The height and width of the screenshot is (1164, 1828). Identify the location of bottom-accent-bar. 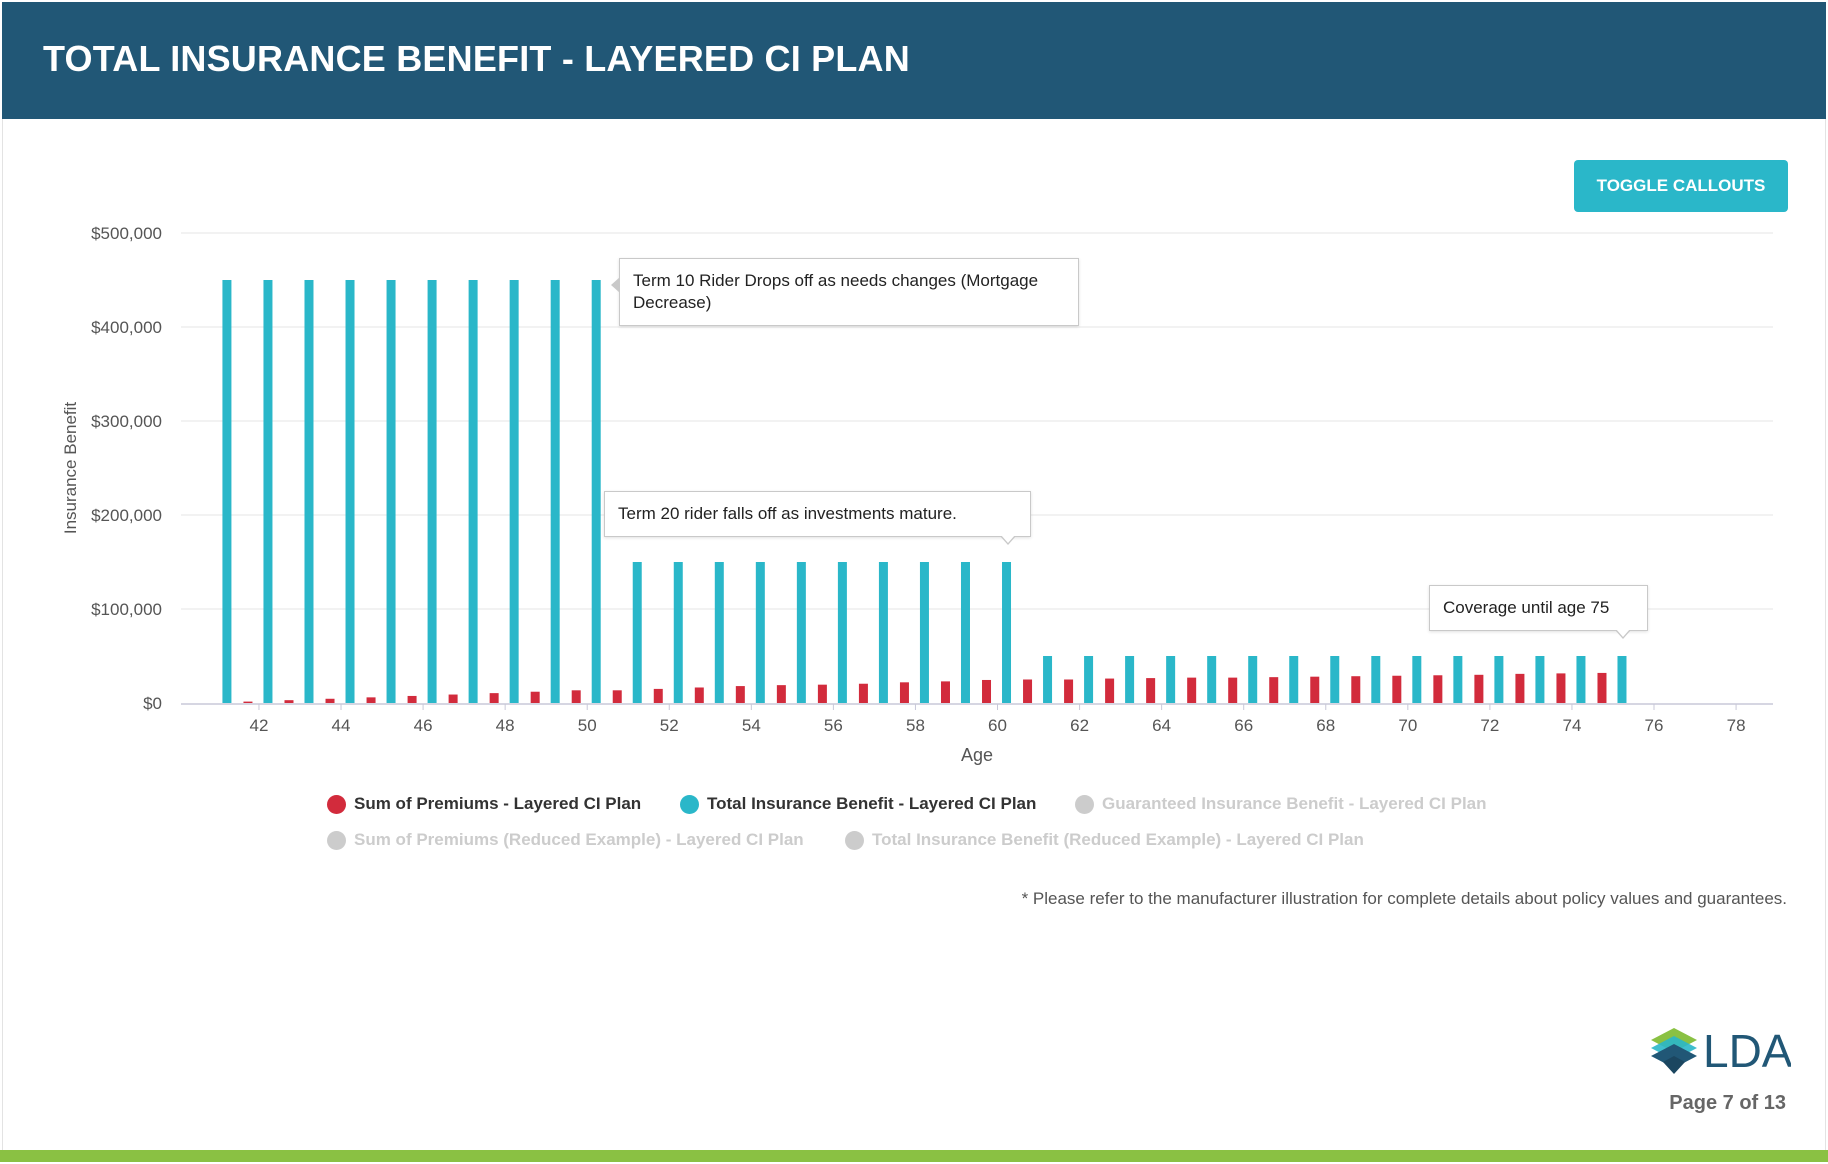
(914, 1156).